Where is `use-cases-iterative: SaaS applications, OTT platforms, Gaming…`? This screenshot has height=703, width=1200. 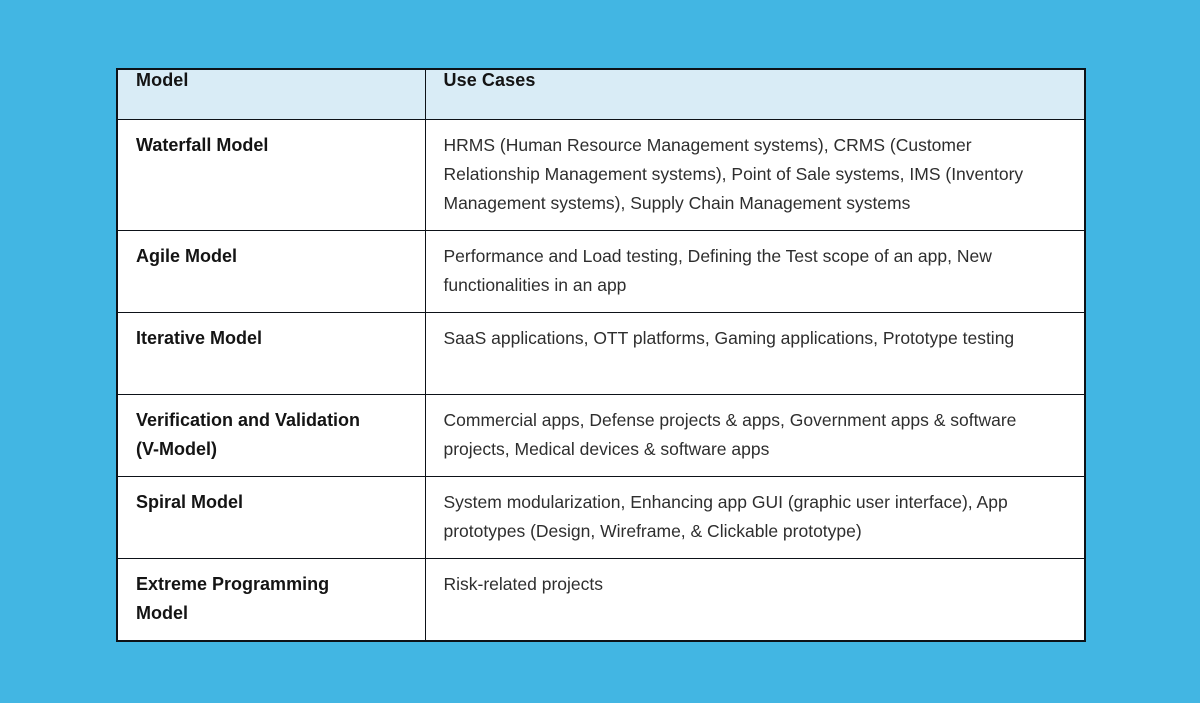
use-cases-iterative: SaaS applications, OTT platforms, Gaming… is located at coordinates (755, 353).